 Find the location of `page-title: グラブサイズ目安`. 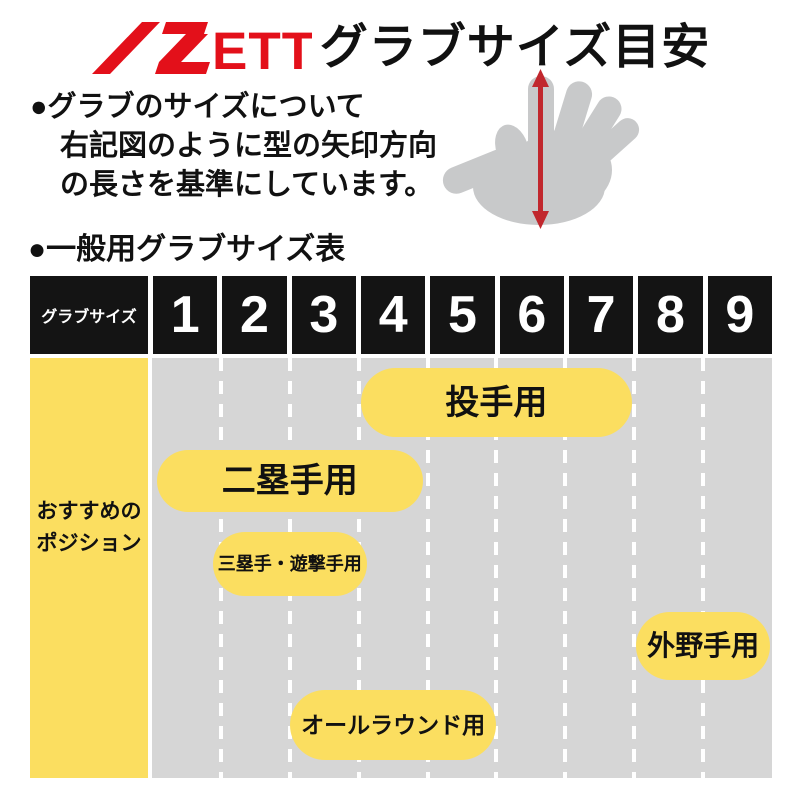

page-title: グラブサイズ目安 is located at coordinates (515, 47).